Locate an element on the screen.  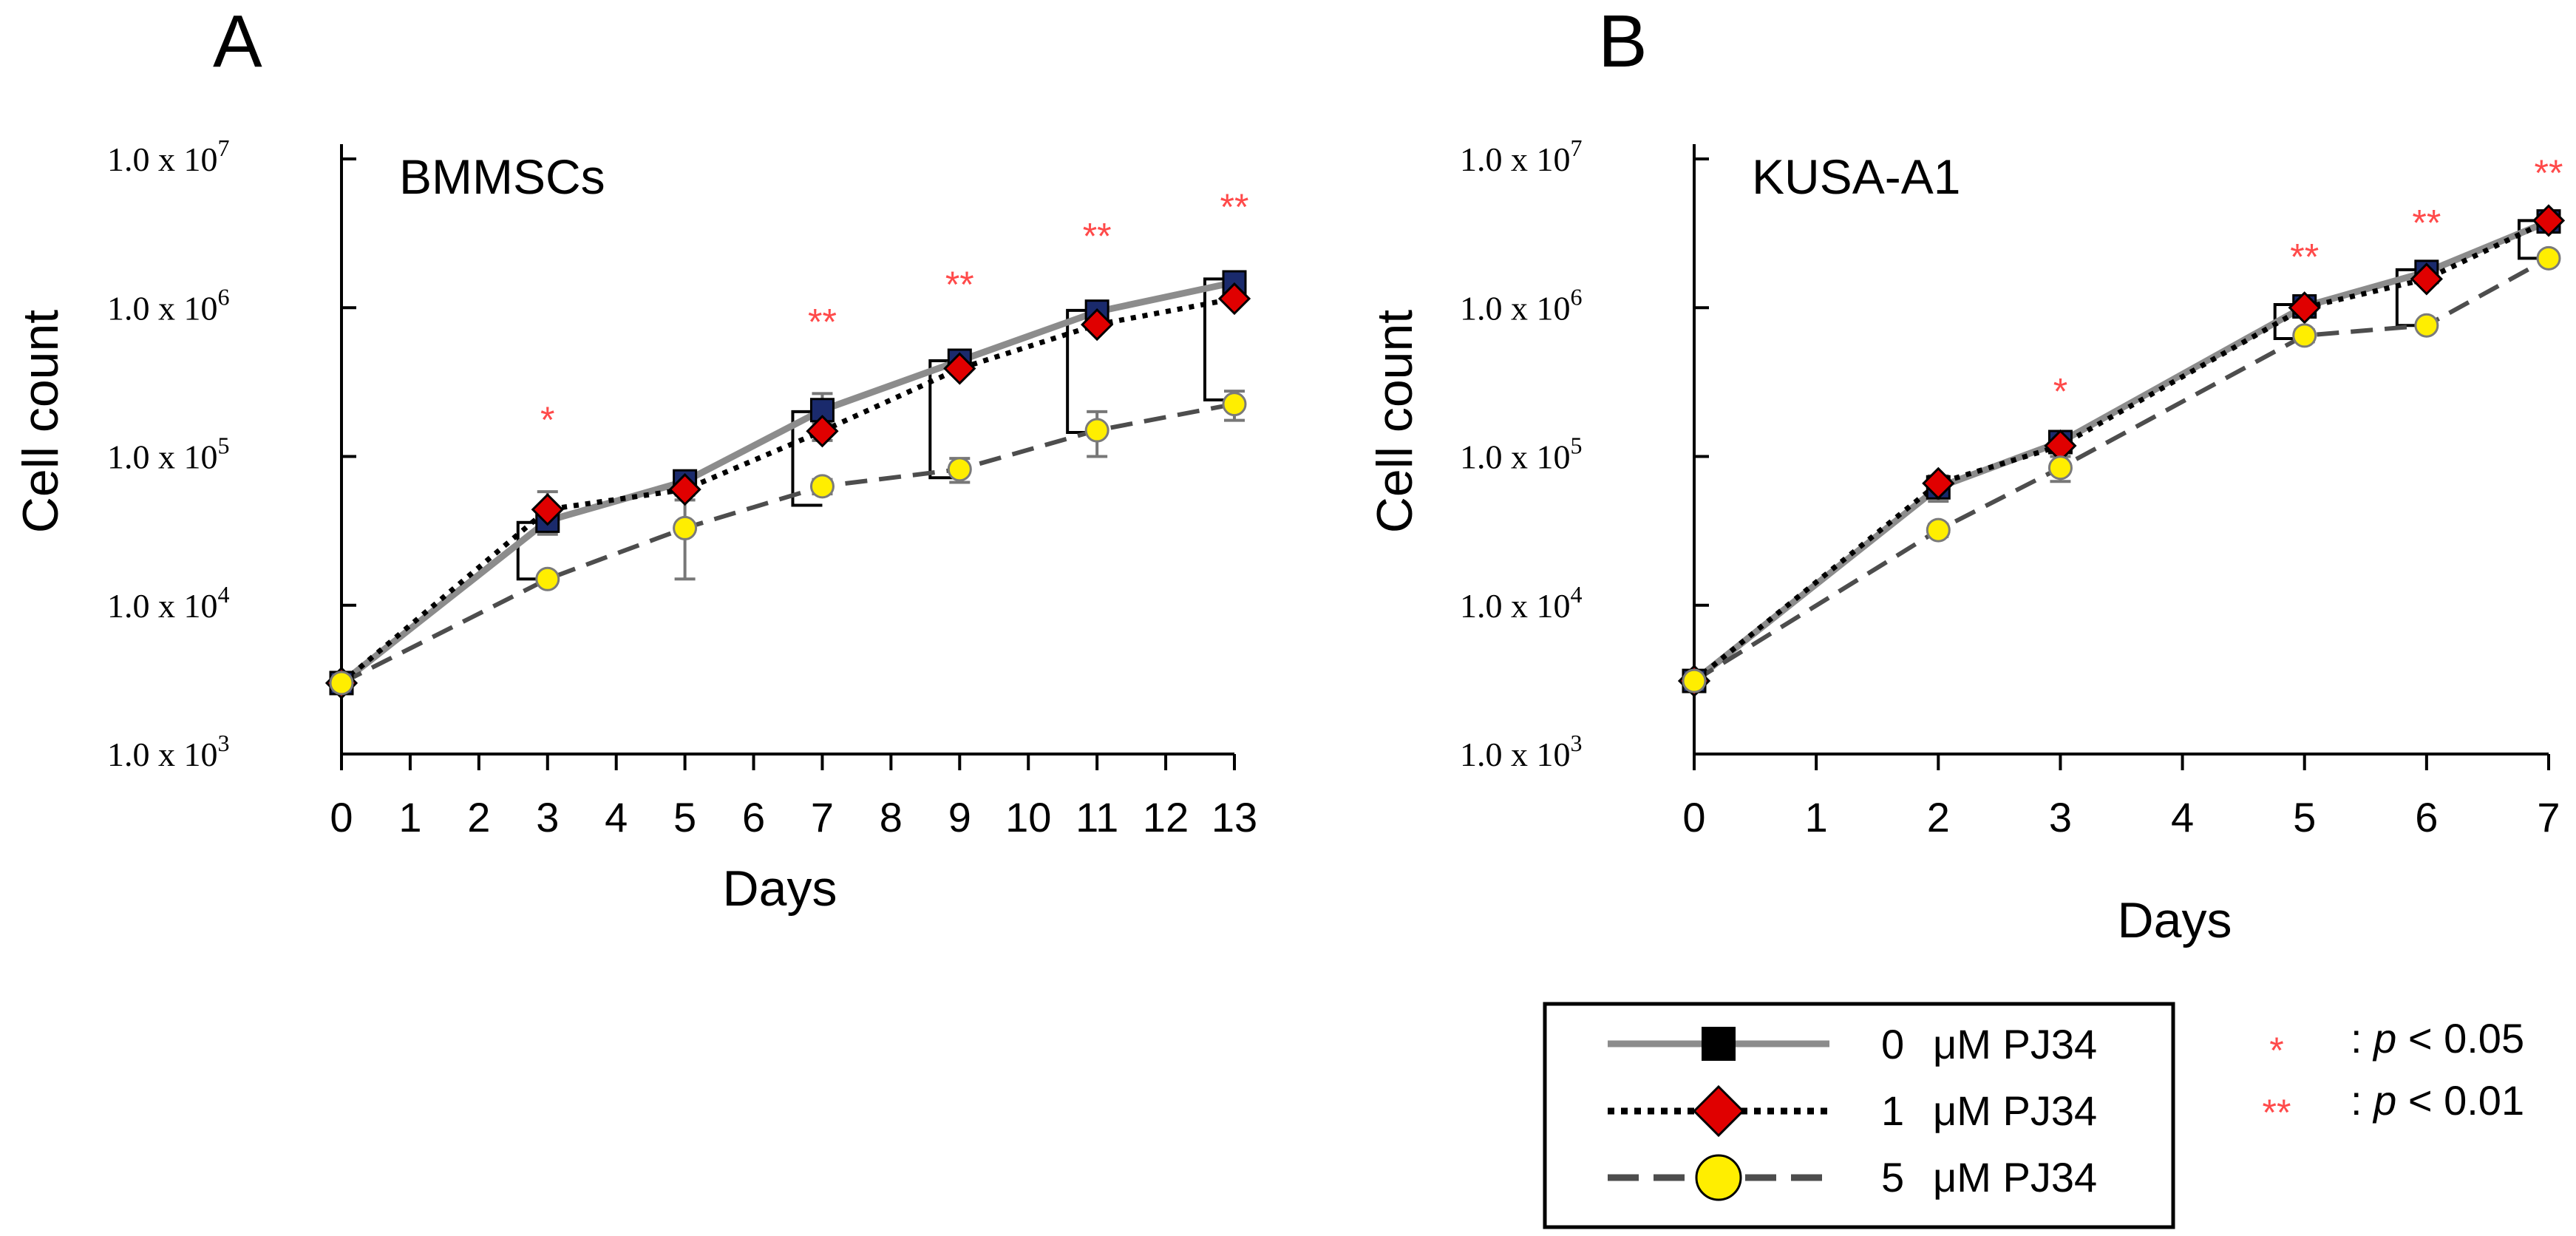
panel-a-ylabel: Cell count is located at coordinates (41, 421).